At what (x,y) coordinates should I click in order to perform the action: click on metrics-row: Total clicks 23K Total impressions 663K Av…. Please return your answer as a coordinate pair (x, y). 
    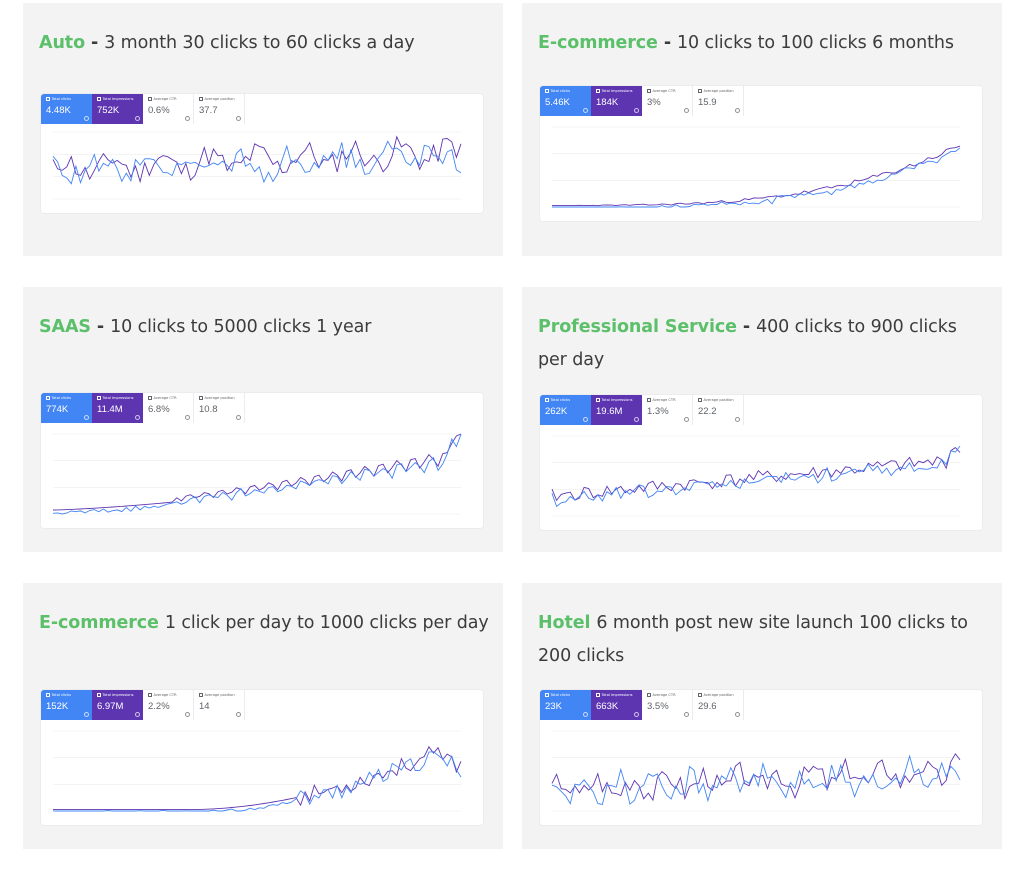
    Looking at the image, I should click on (642, 705).